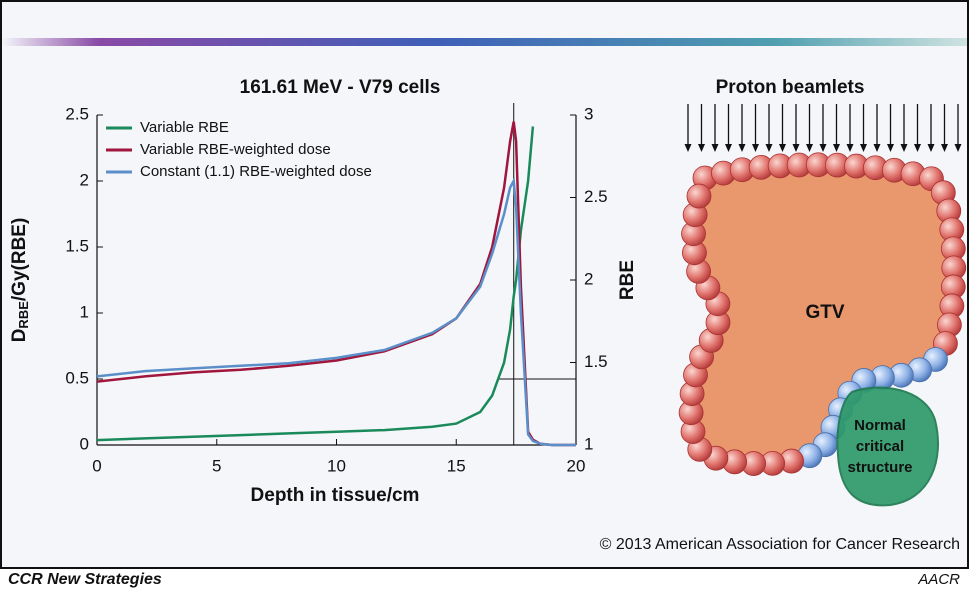 The height and width of the screenshot is (590, 969). What do you see at coordinates (596, 196) in the screenshot?
I see `y2-tick-label: 2.5` at bounding box center [596, 196].